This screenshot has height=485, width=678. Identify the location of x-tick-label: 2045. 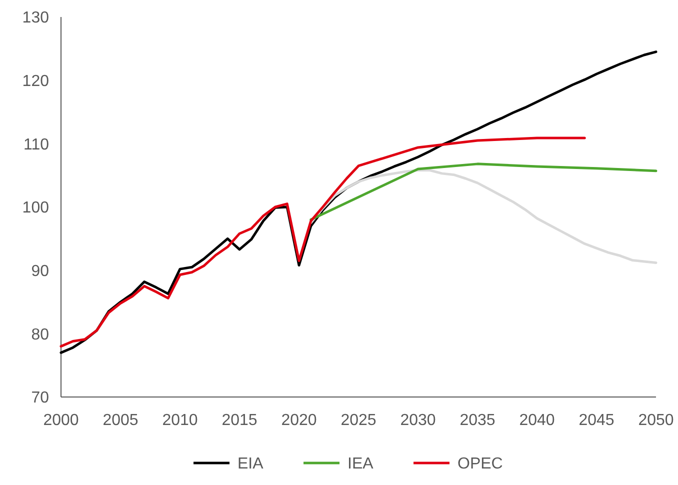
(596, 420).